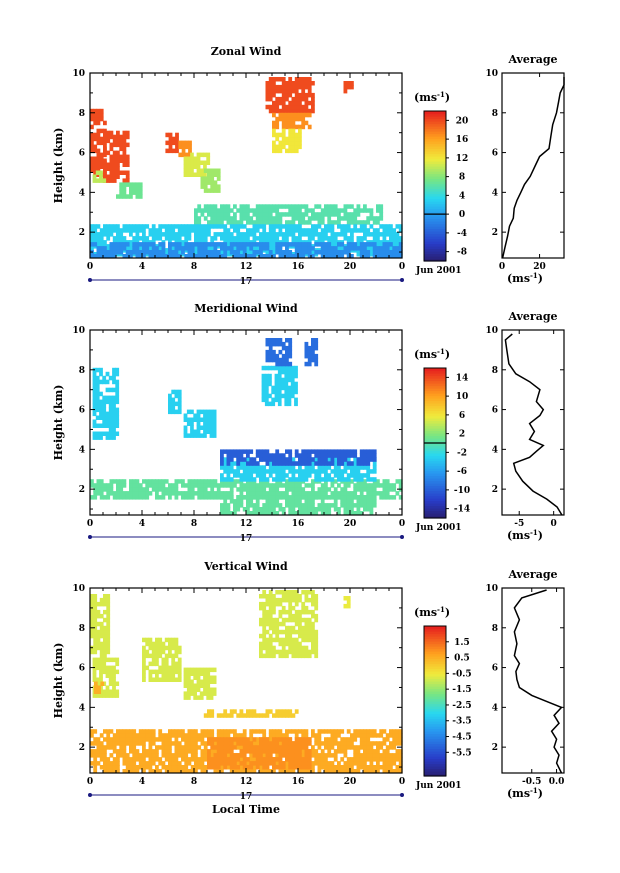 The width and height of the screenshot is (620, 873). I want to click on heatmap-cells, so click(246, 168).